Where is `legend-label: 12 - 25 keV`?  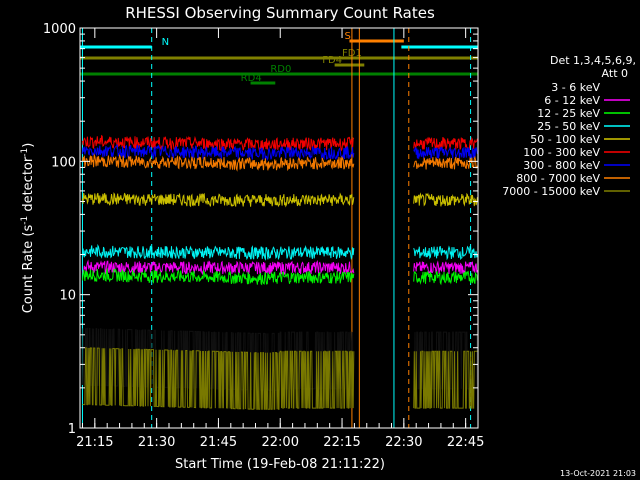 legend-label: 12 - 25 keV is located at coordinates (568, 113).